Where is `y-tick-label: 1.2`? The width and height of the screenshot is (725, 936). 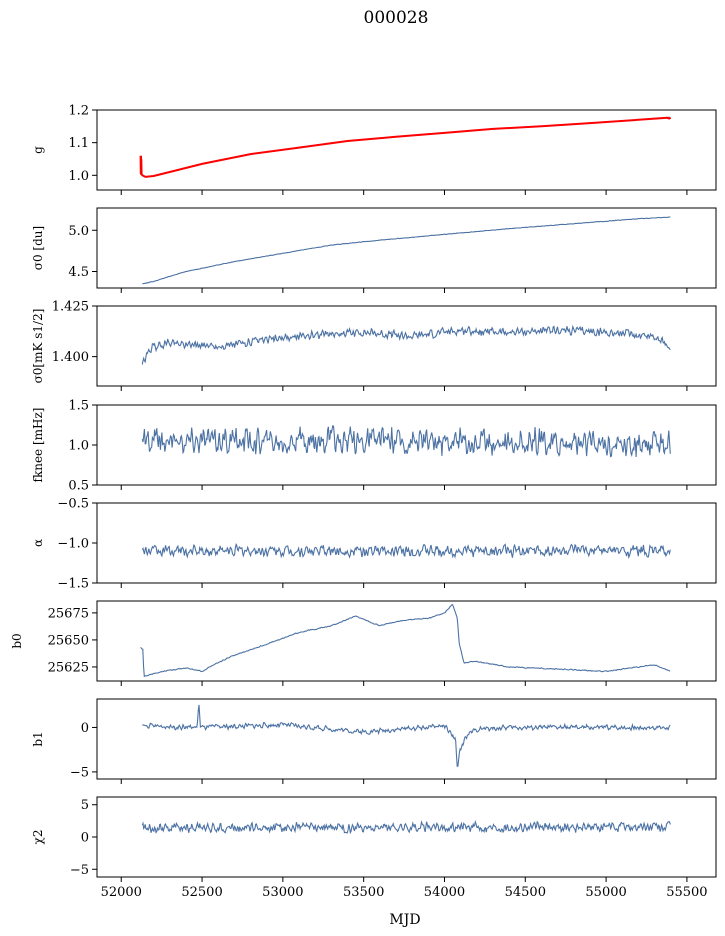
y-tick-label: 1.2 is located at coordinates (78, 111).